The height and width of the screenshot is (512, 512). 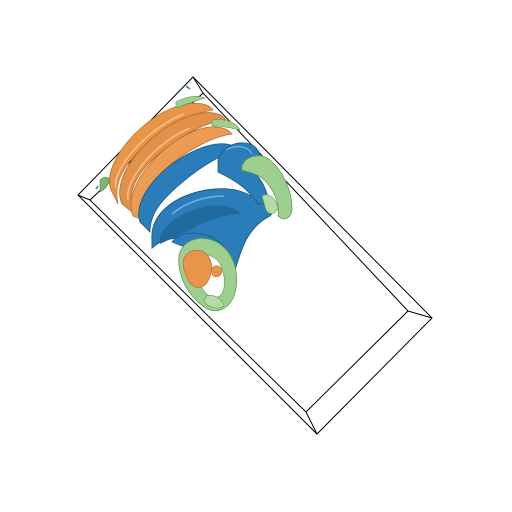 I want to click on green-upper-fold, so click(x=270, y=204).